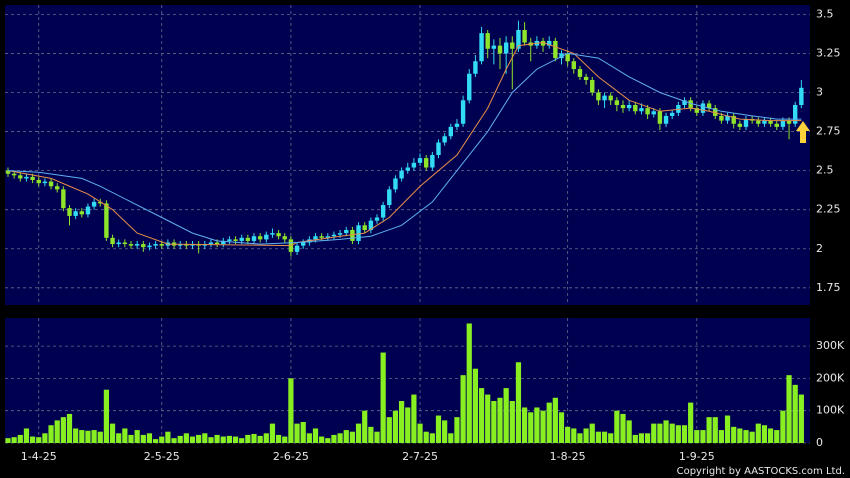 The image size is (850, 478). Describe the element at coordinates (697, 456) in the screenshot. I see `x-tick-label: 1-9-25` at that location.